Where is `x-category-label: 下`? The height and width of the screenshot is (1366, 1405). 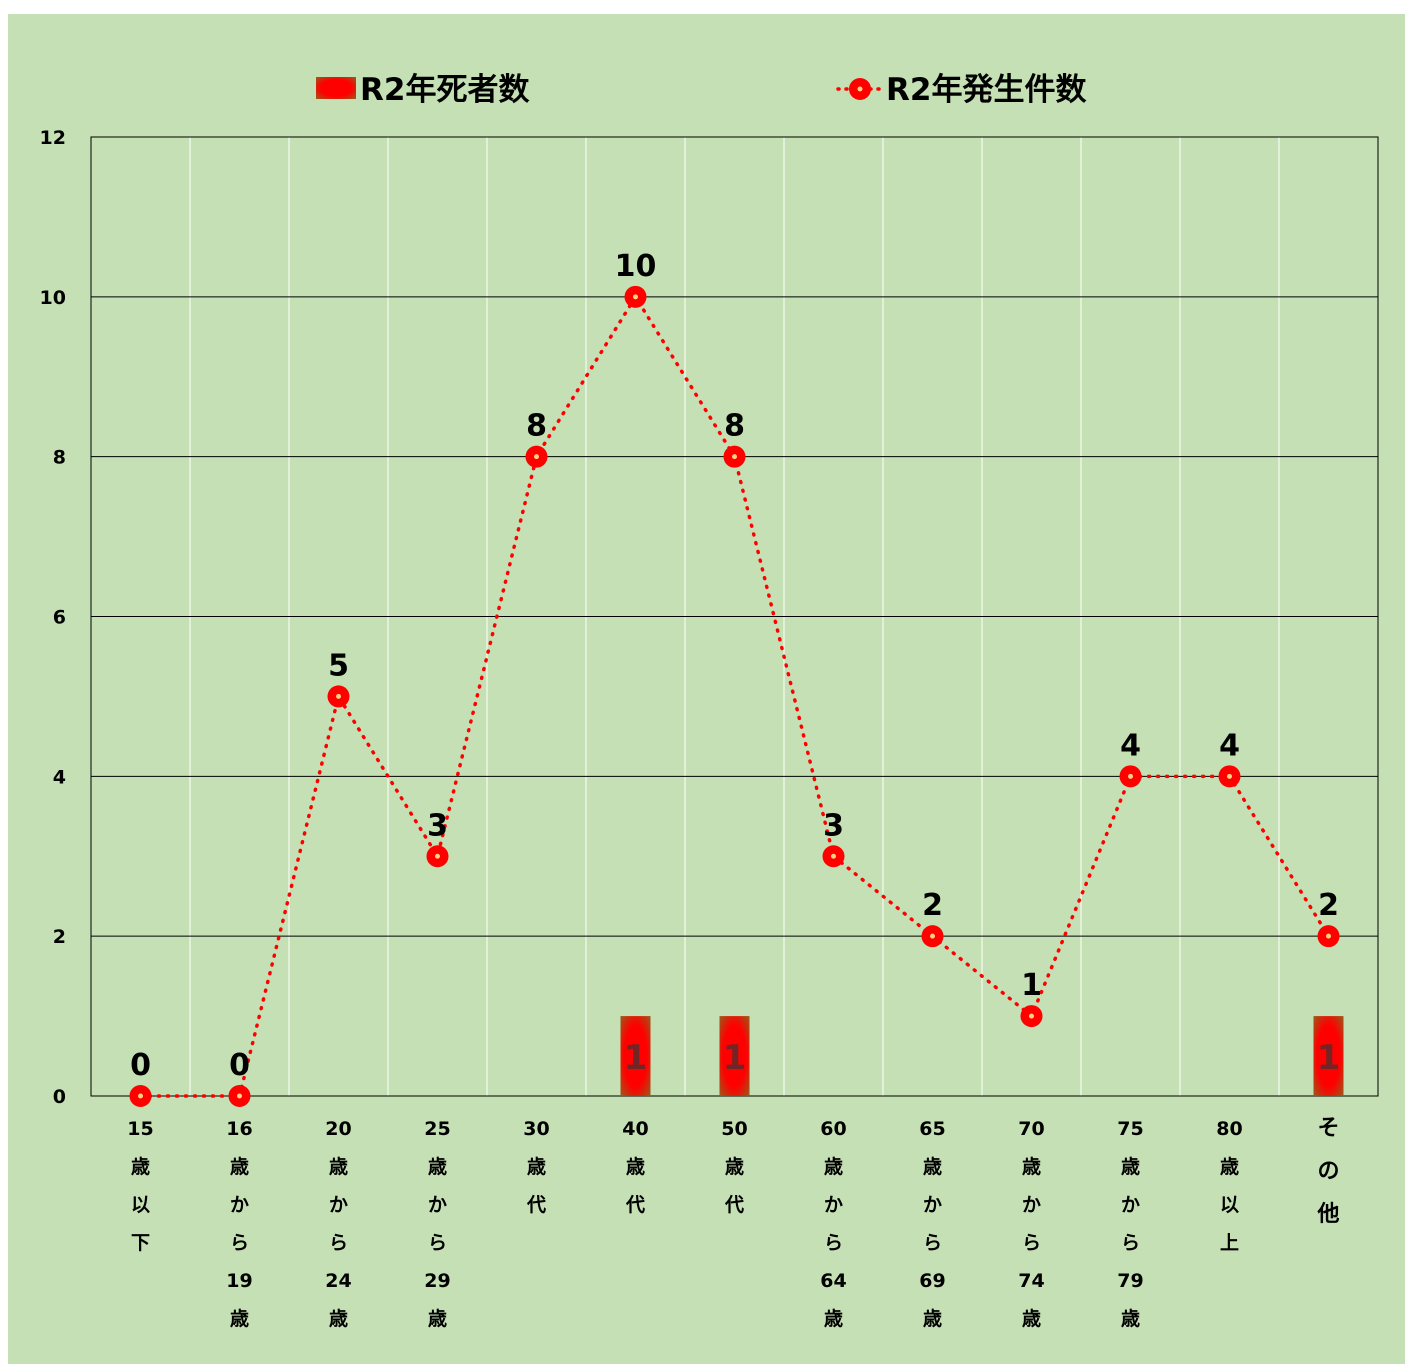
x-category-label: 下 is located at coordinates (140, 1243).